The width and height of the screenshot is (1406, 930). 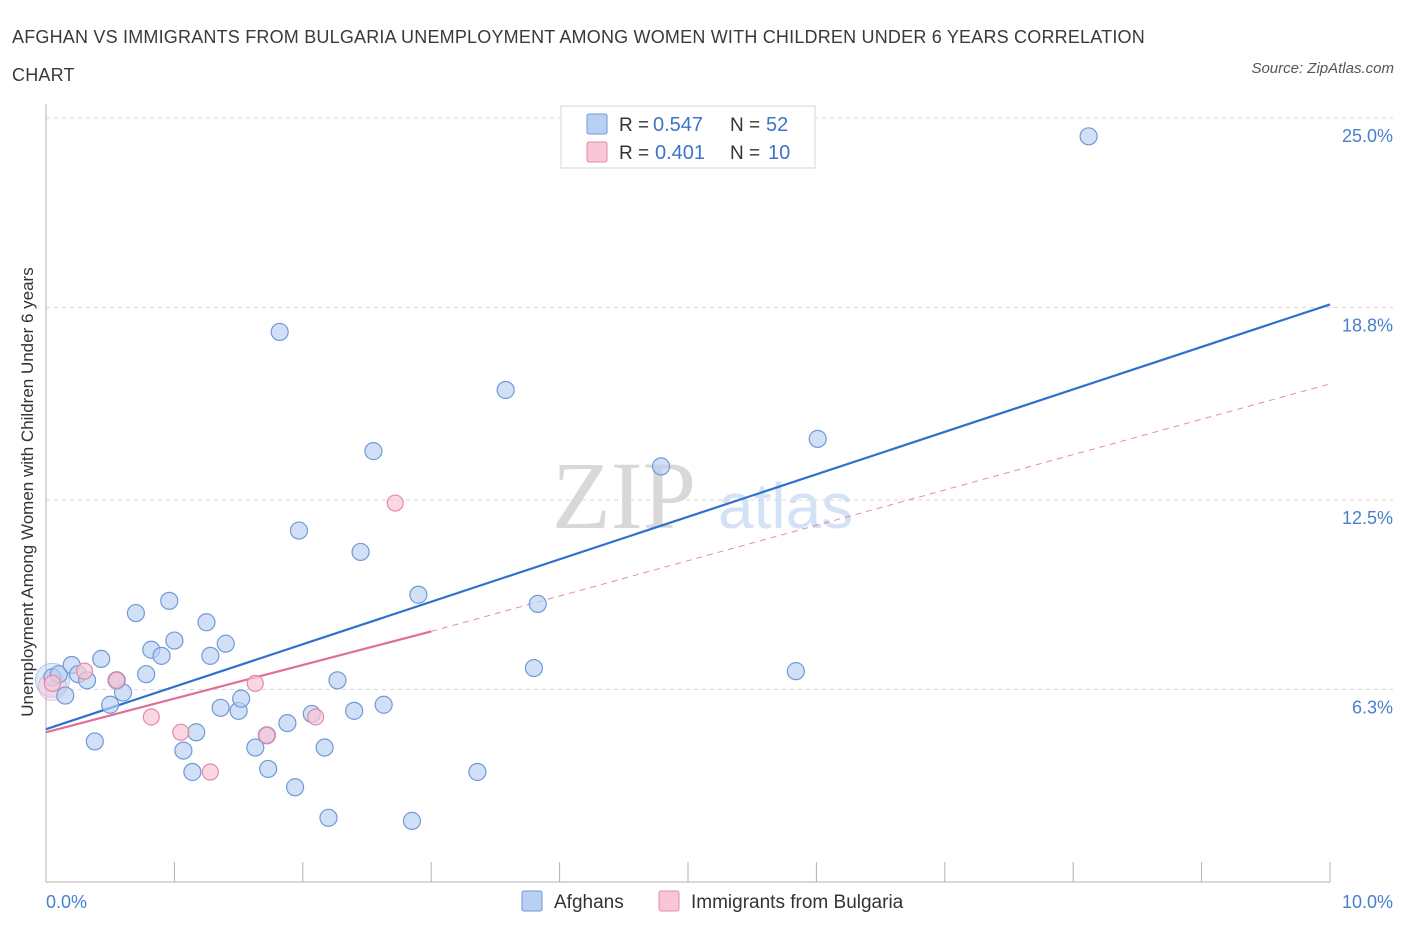 I want to click on stats-legend-swatch-bulgaria, so click(x=597, y=152).